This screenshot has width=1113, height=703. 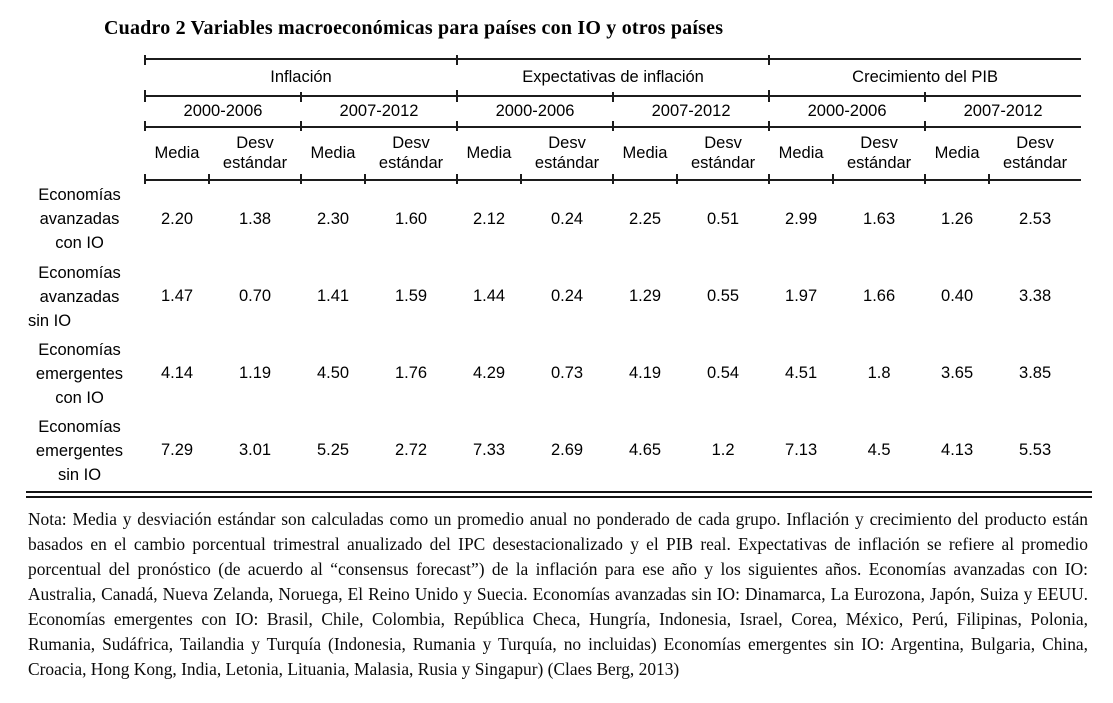 I want to click on cell-value: 1.97, so click(x=801, y=296).